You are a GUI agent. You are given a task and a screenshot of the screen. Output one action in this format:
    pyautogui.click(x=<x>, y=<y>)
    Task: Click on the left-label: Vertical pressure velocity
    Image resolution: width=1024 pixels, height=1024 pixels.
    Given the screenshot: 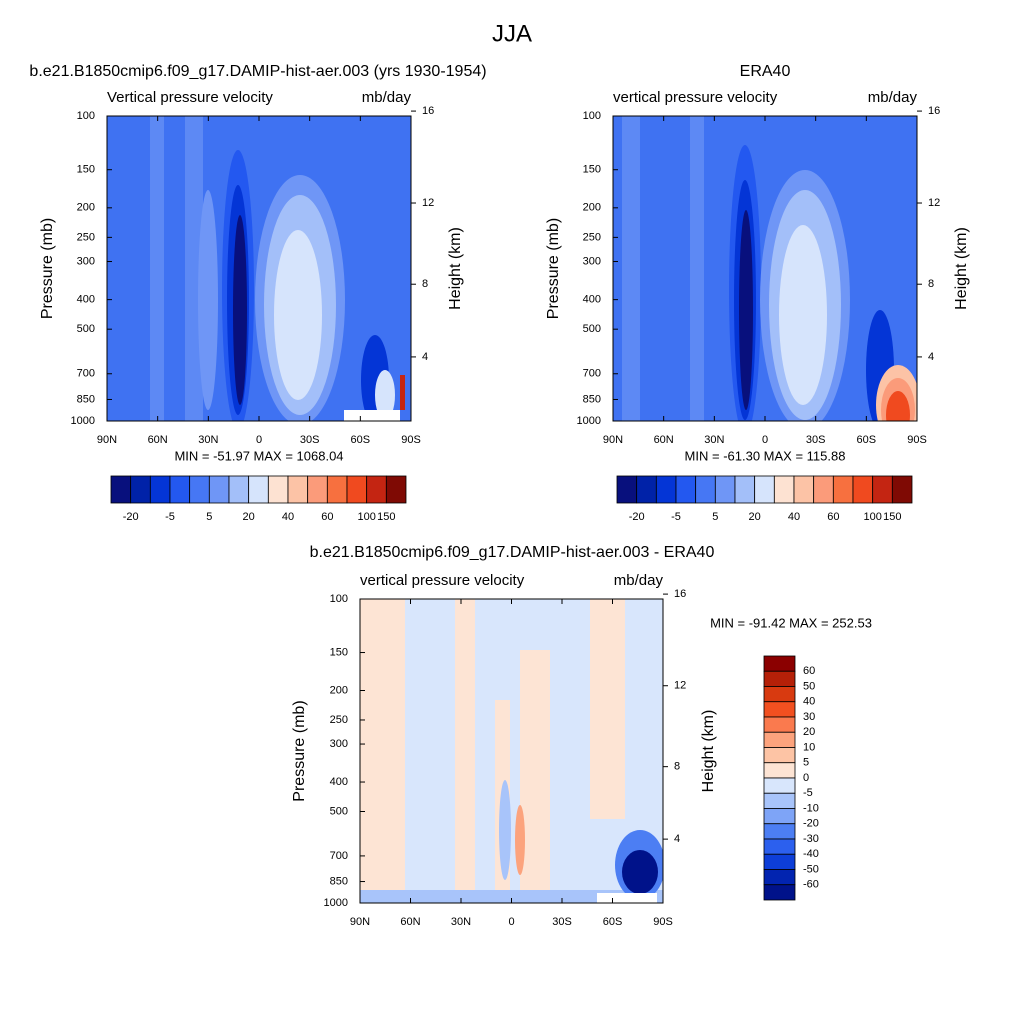 What is the action you would take?
    pyautogui.click(x=190, y=97)
    